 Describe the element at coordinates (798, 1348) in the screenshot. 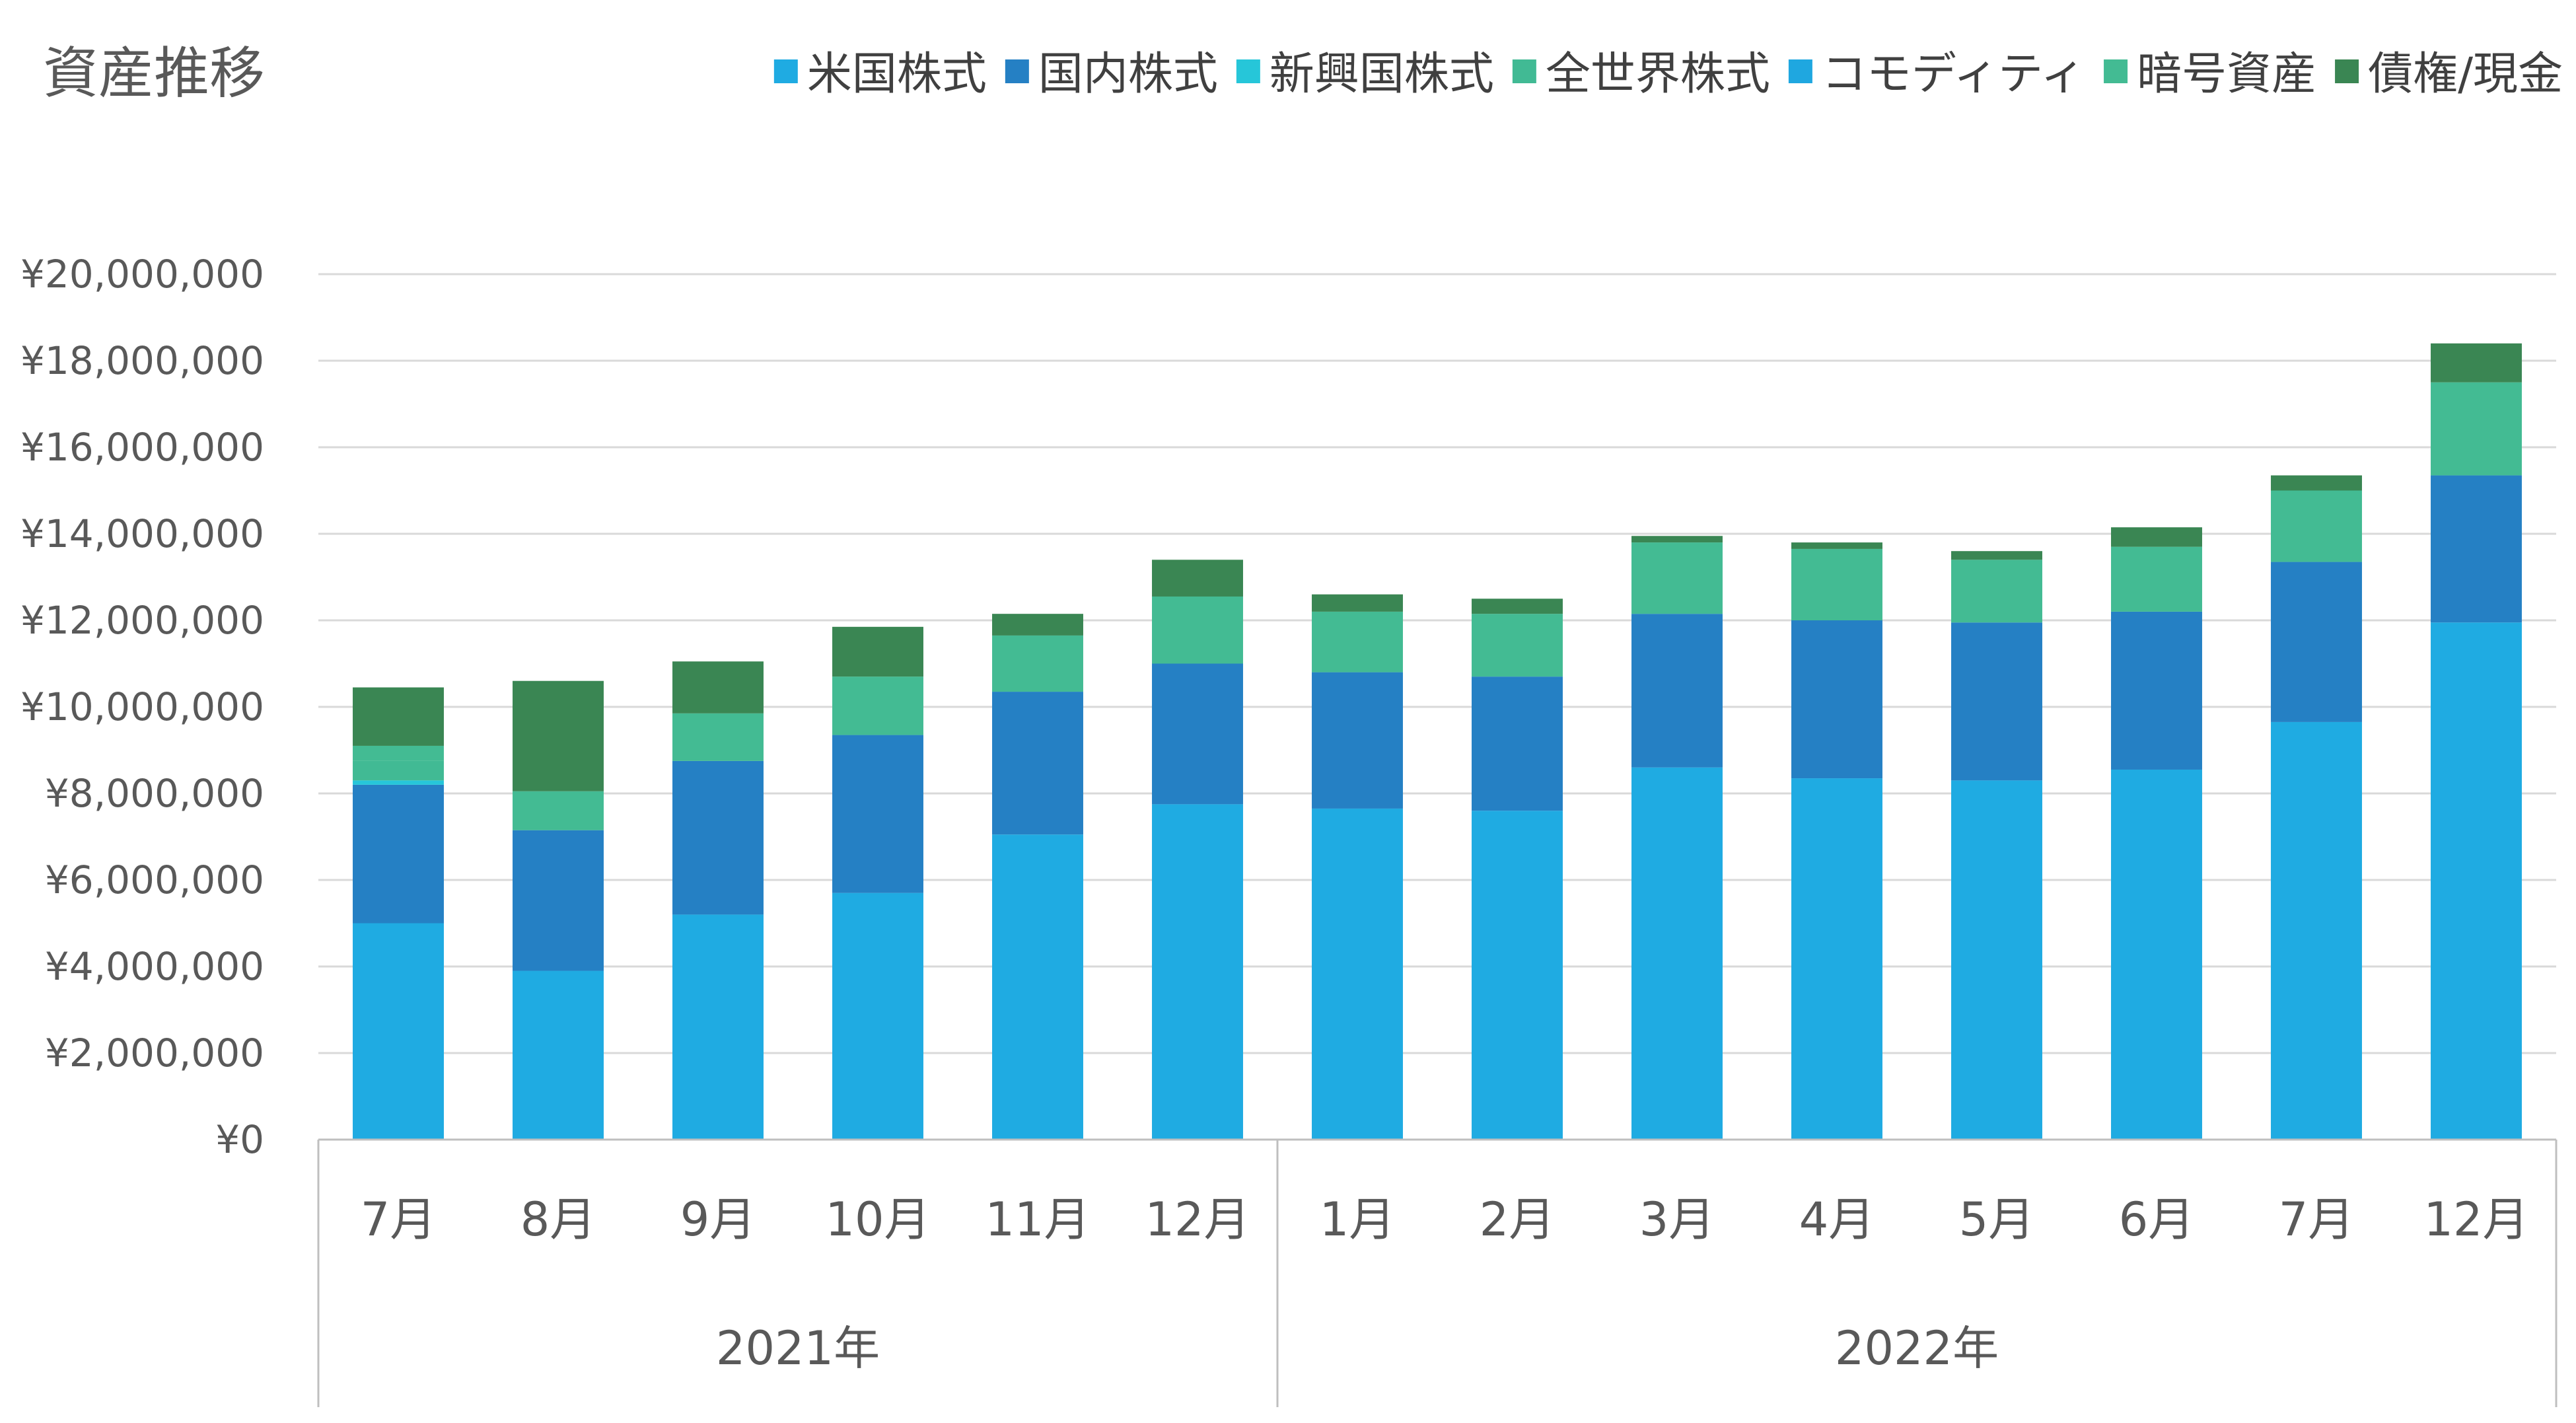

I see `x-group-label: 2021年` at that location.